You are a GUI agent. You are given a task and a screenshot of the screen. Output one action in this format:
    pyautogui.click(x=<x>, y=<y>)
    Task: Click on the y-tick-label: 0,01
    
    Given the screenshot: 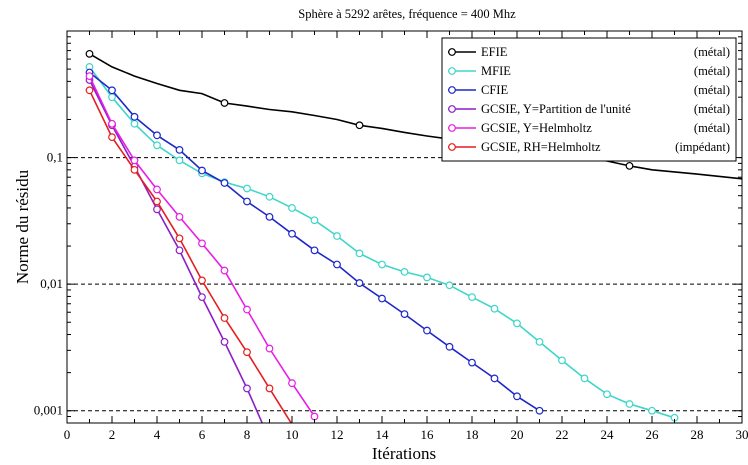 What is the action you would take?
    pyautogui.click(x=51, y=283)
    